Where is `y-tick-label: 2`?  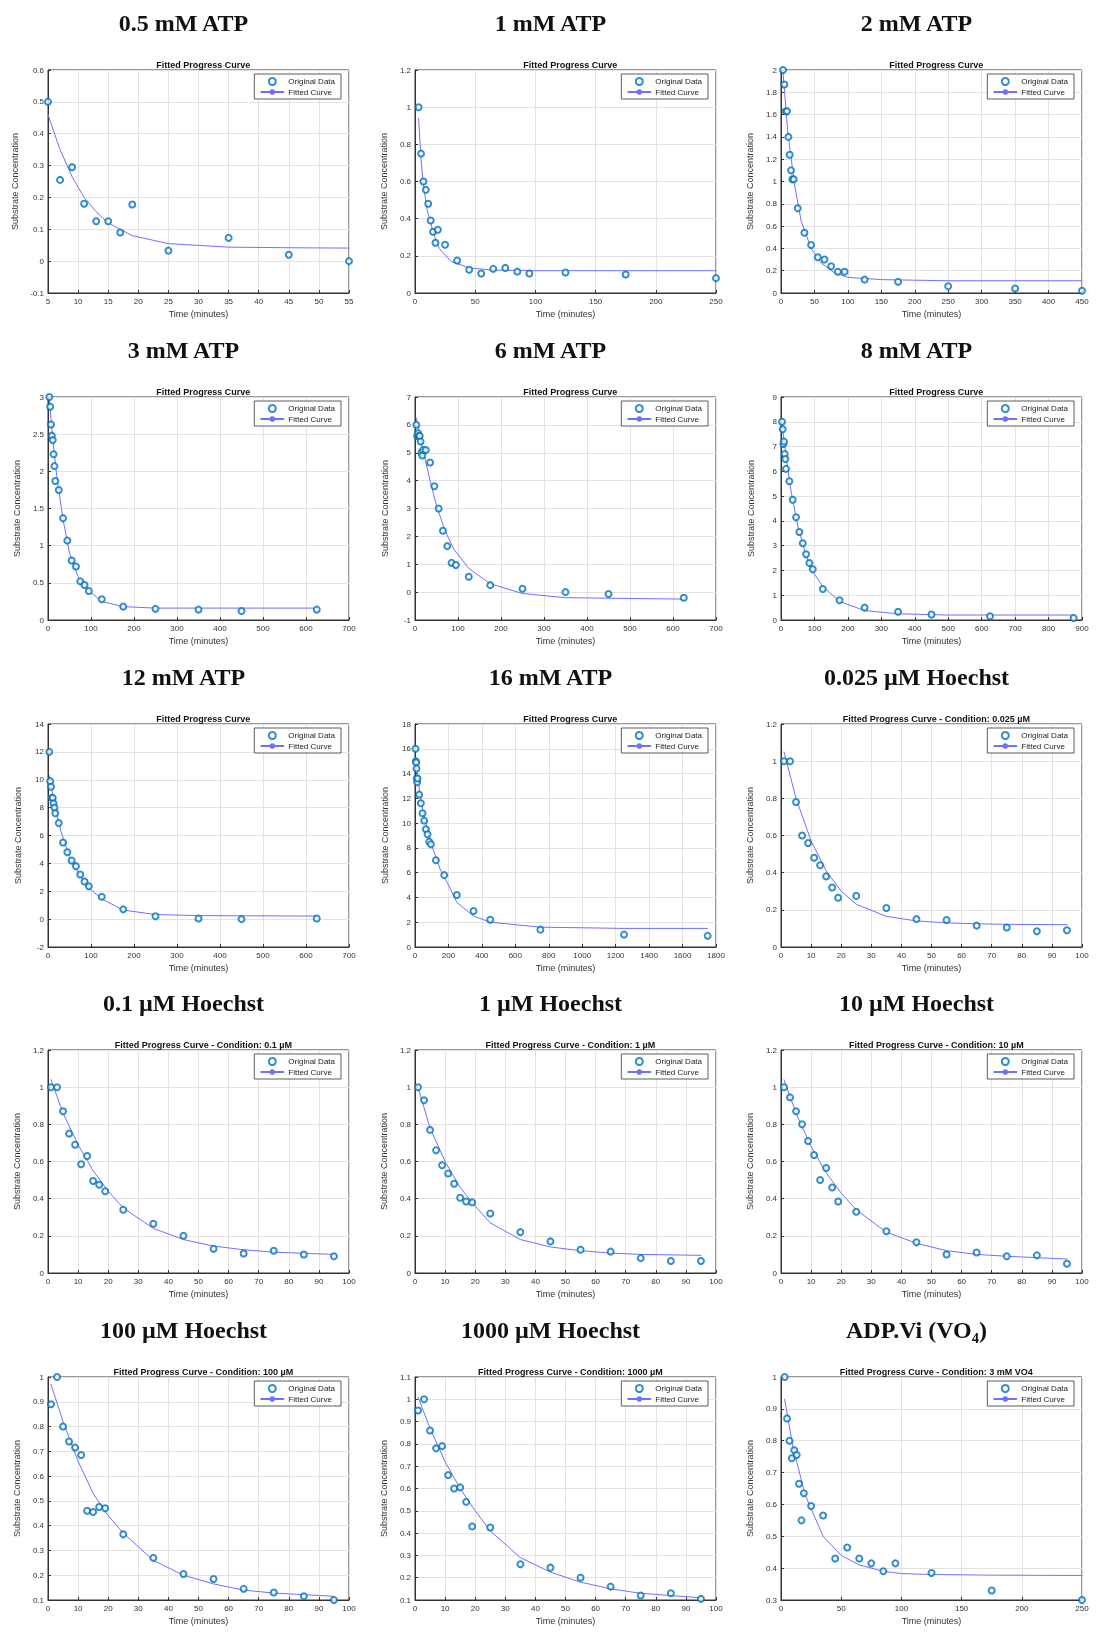
y-tick-label: 2 is located at coordinates (775, 570).